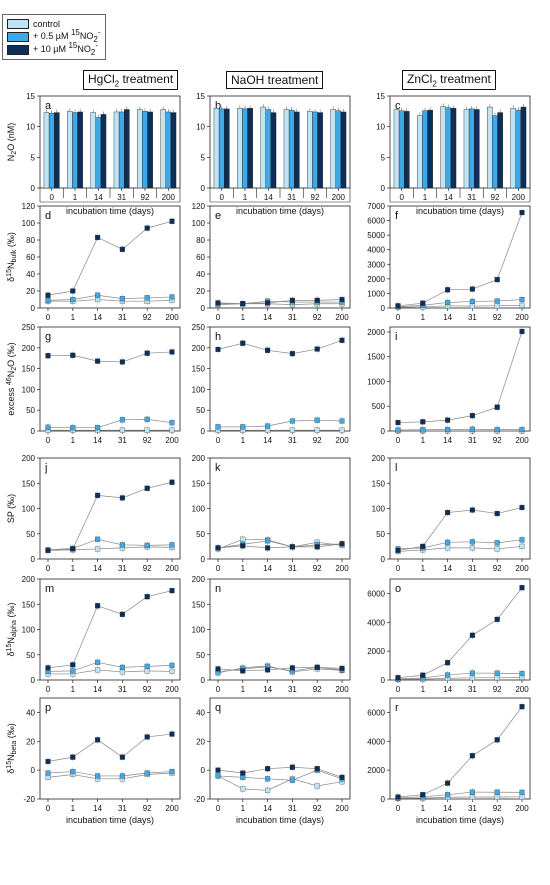  I want to click on y-tick-label: 4000, so click(376, 741).